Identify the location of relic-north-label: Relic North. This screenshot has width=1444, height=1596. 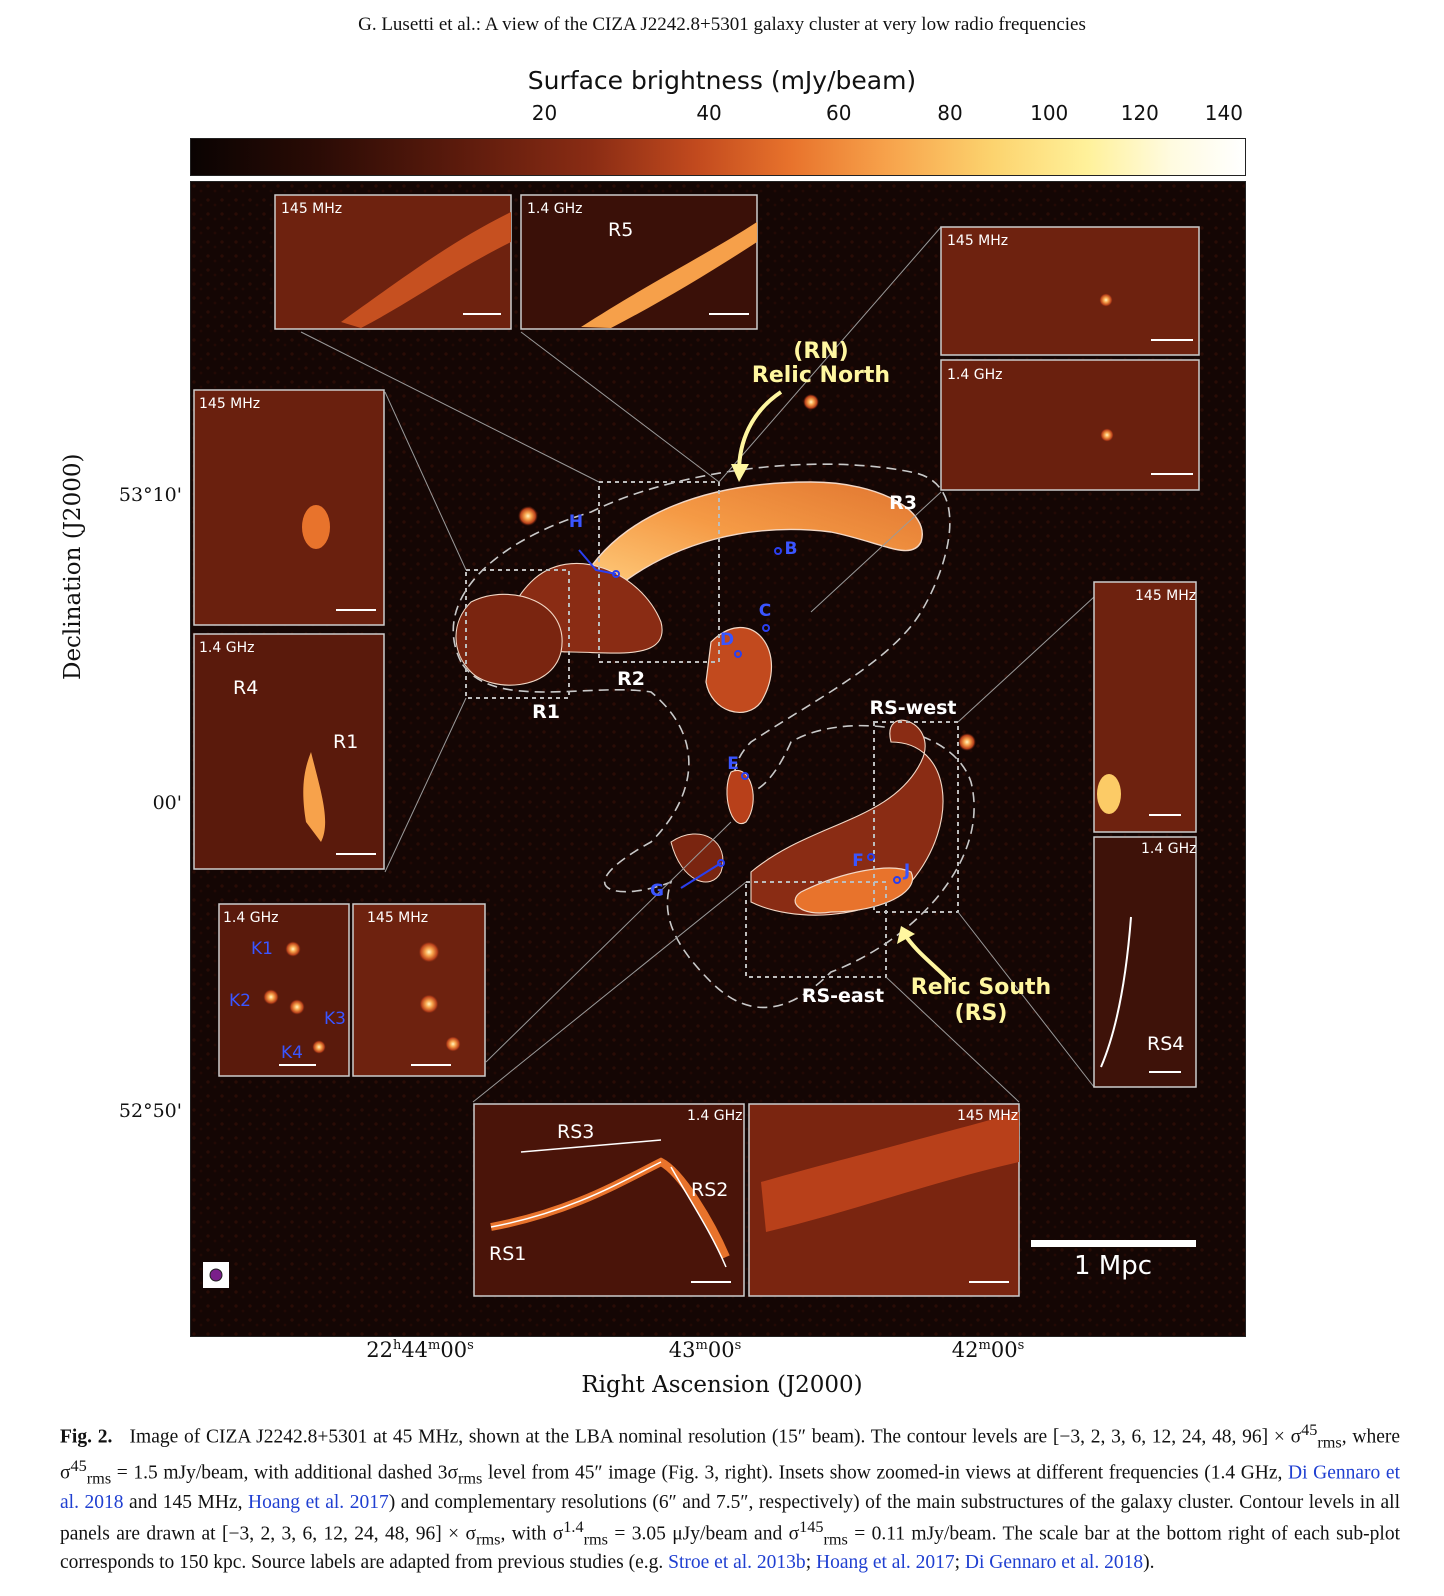
(821, 375).